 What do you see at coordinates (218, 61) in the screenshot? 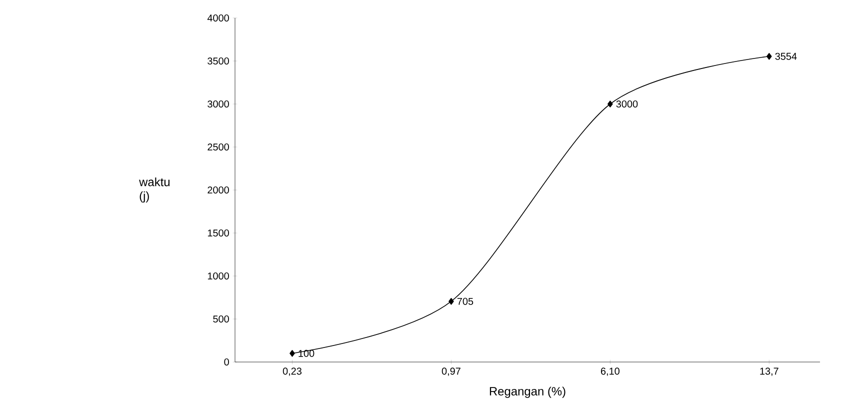
I see `y-tick-label: 3500` at bounding box center [218, 61].